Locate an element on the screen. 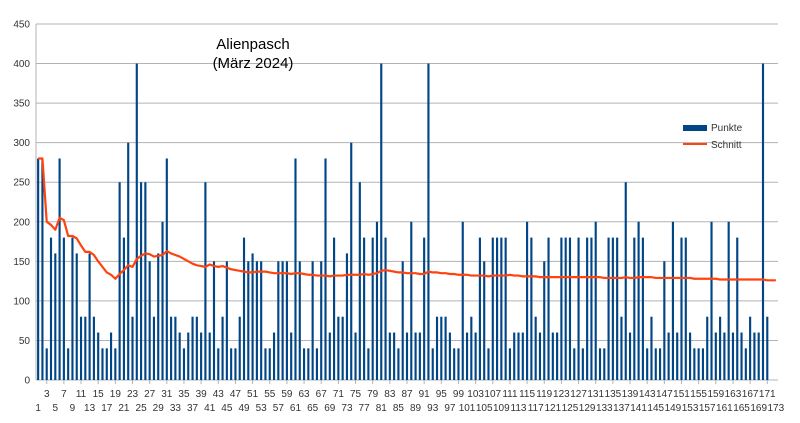  x-tick-label: 167 is located at coordinates (750, 394).